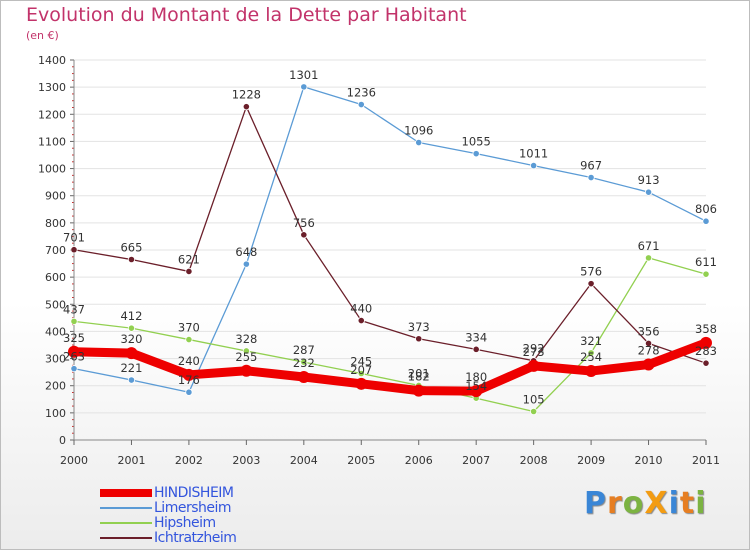 This screenshot has height=550, width=750. I want to click on data-label: 576, so click(591, 272).